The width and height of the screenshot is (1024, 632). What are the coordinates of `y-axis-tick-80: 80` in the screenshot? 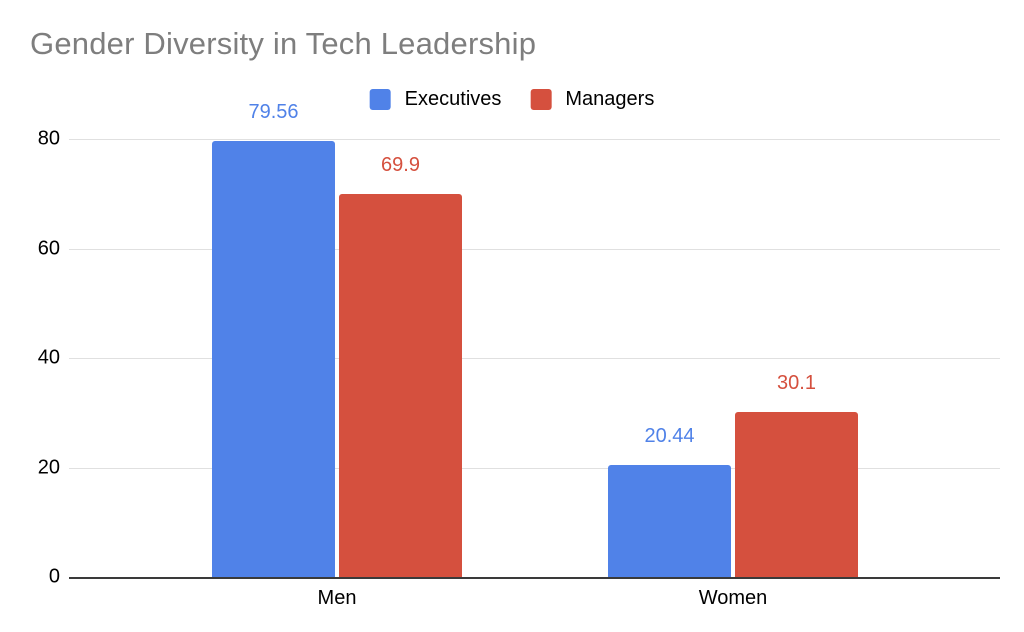 It's located at (48, 138).